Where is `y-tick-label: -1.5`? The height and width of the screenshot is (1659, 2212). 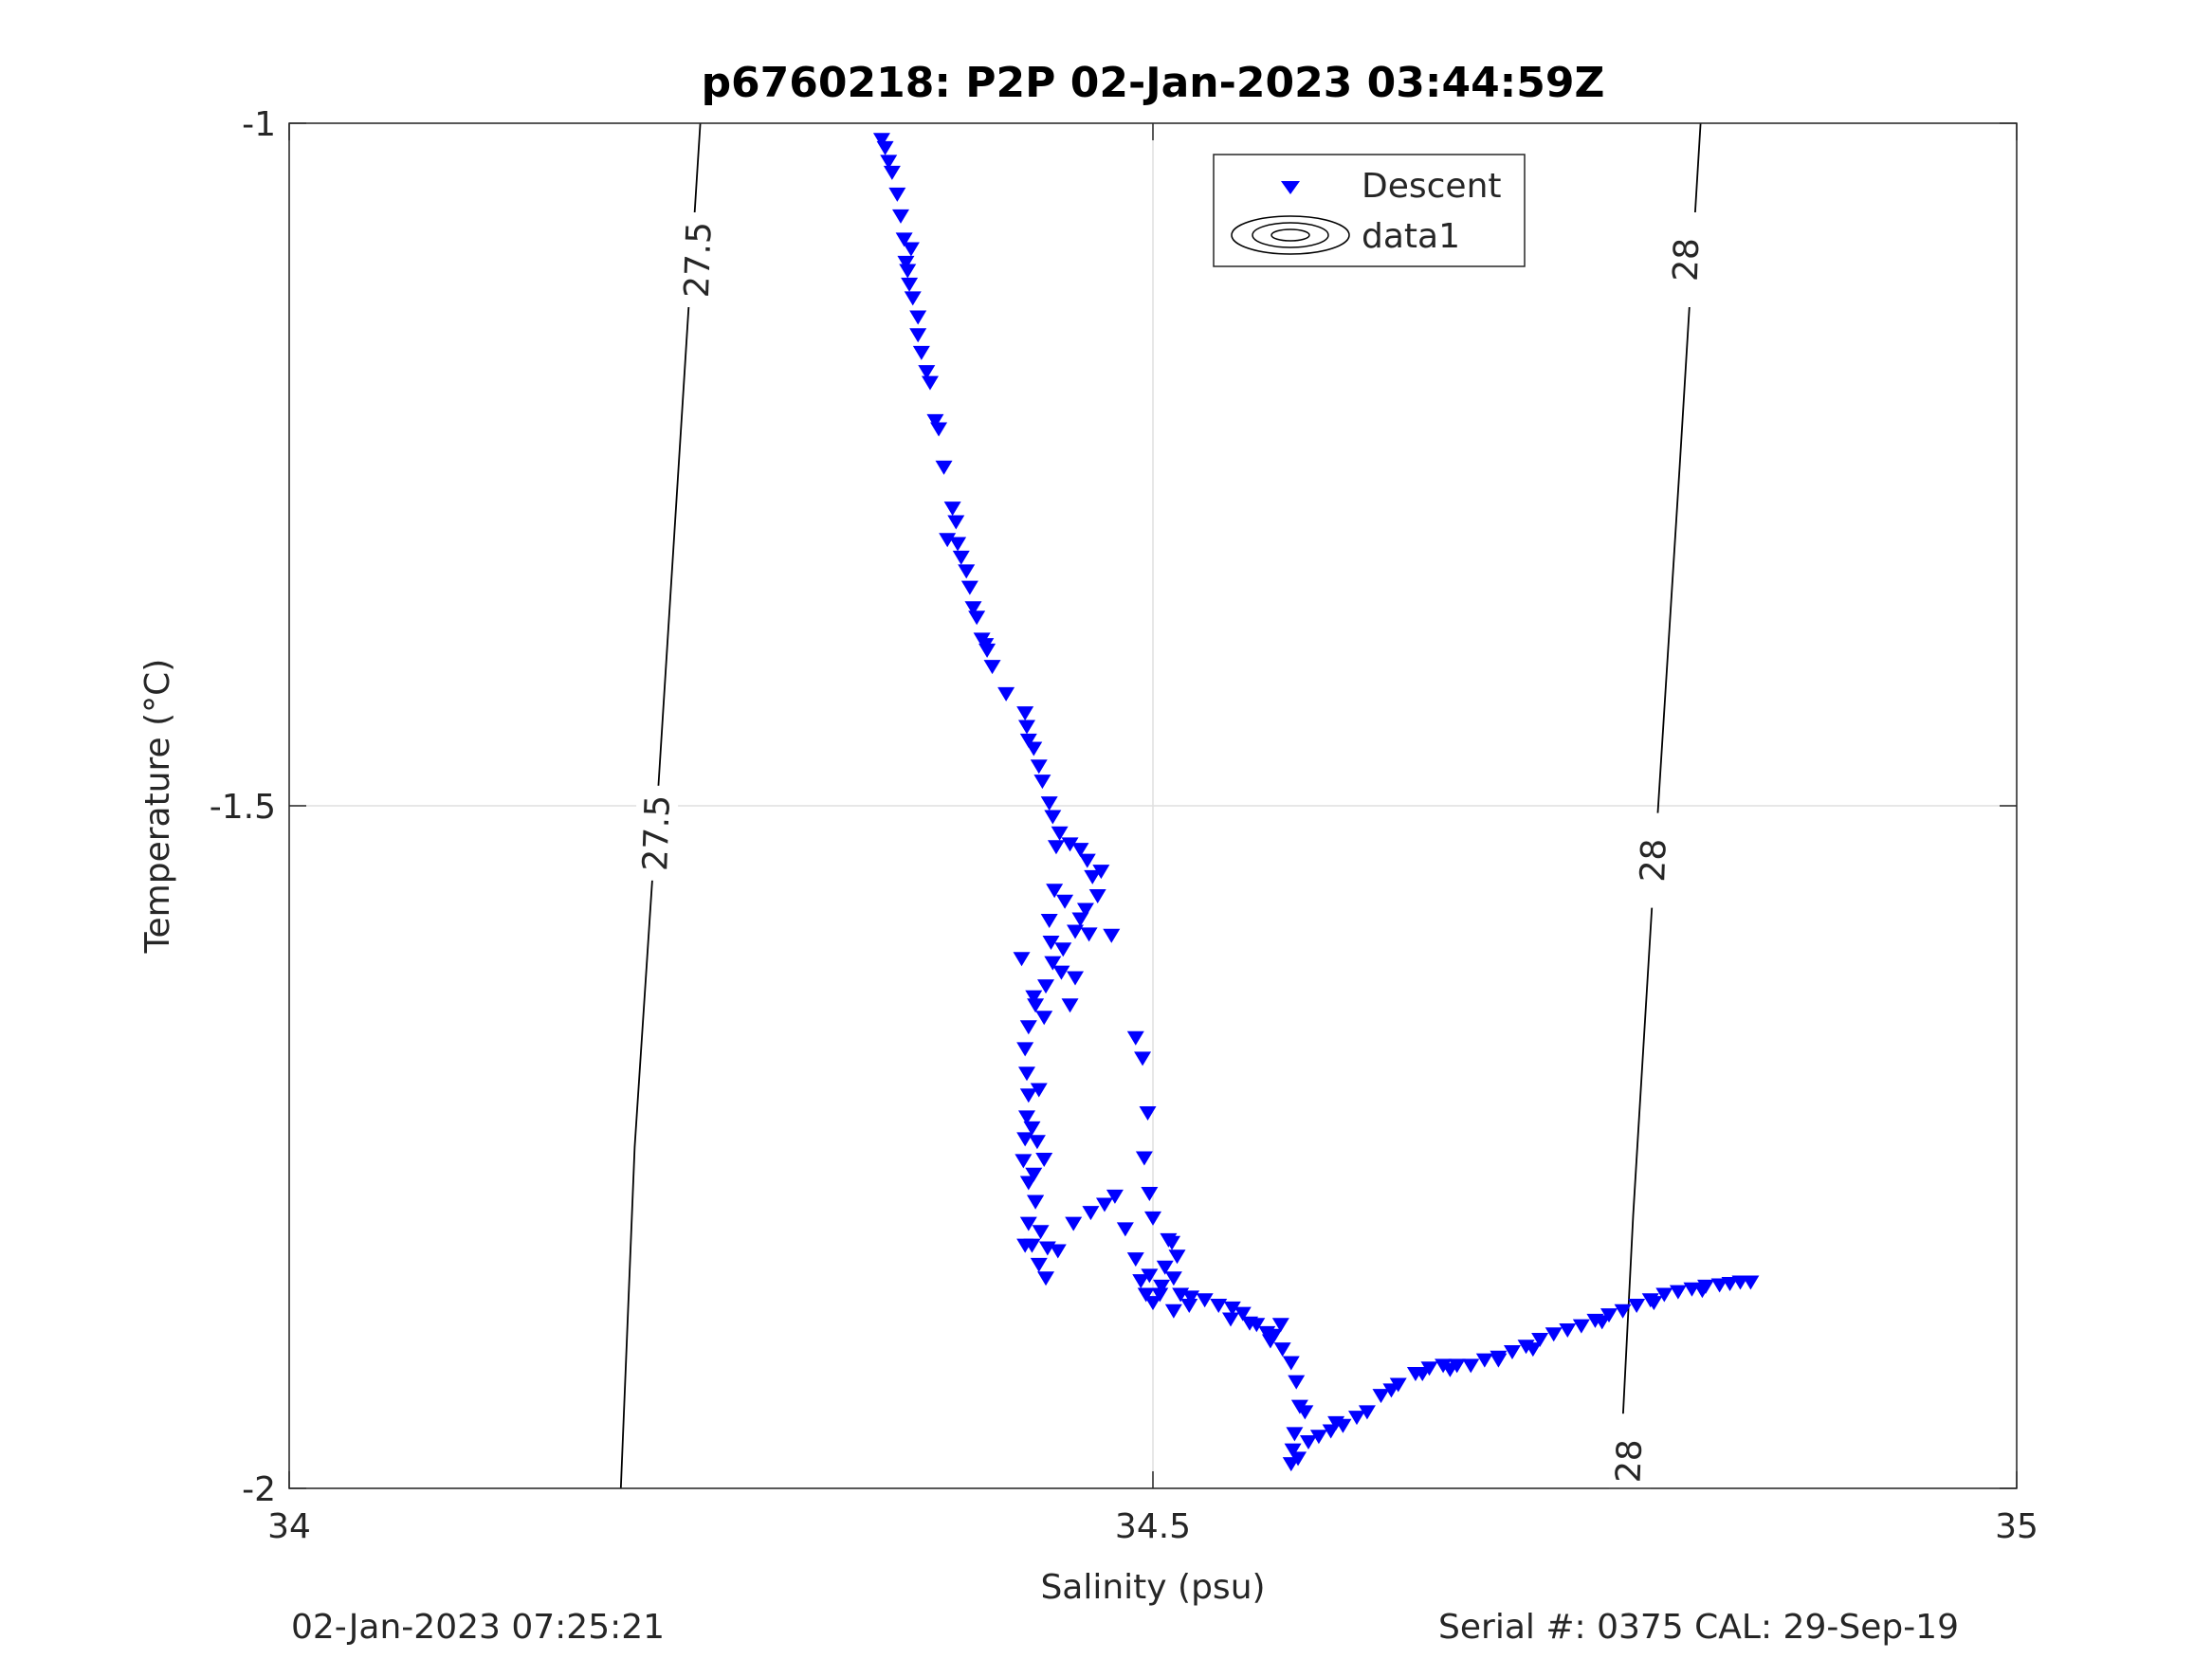
y-tick-label: -1.5 is located at coordinates (243, 807).